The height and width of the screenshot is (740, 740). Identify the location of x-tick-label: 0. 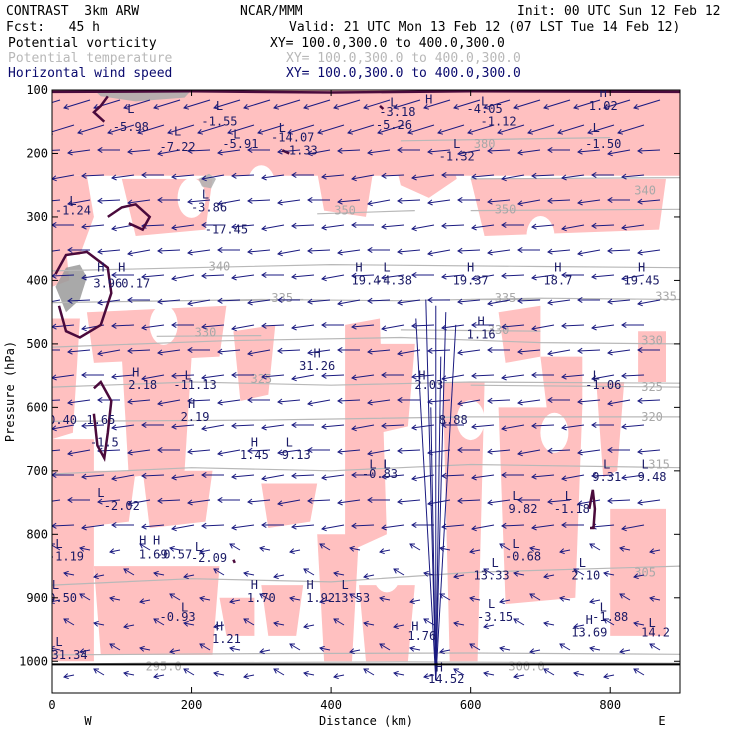
(51, 705).